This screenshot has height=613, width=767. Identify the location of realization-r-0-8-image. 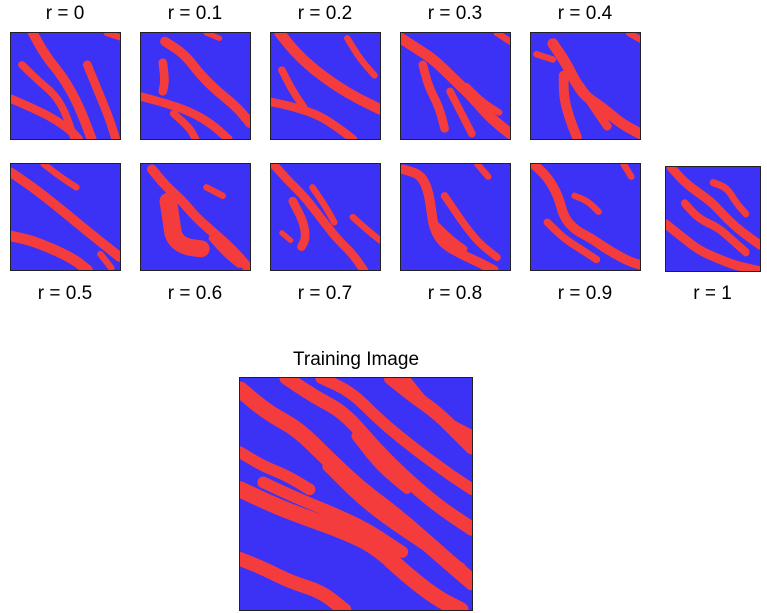
(455, 217).